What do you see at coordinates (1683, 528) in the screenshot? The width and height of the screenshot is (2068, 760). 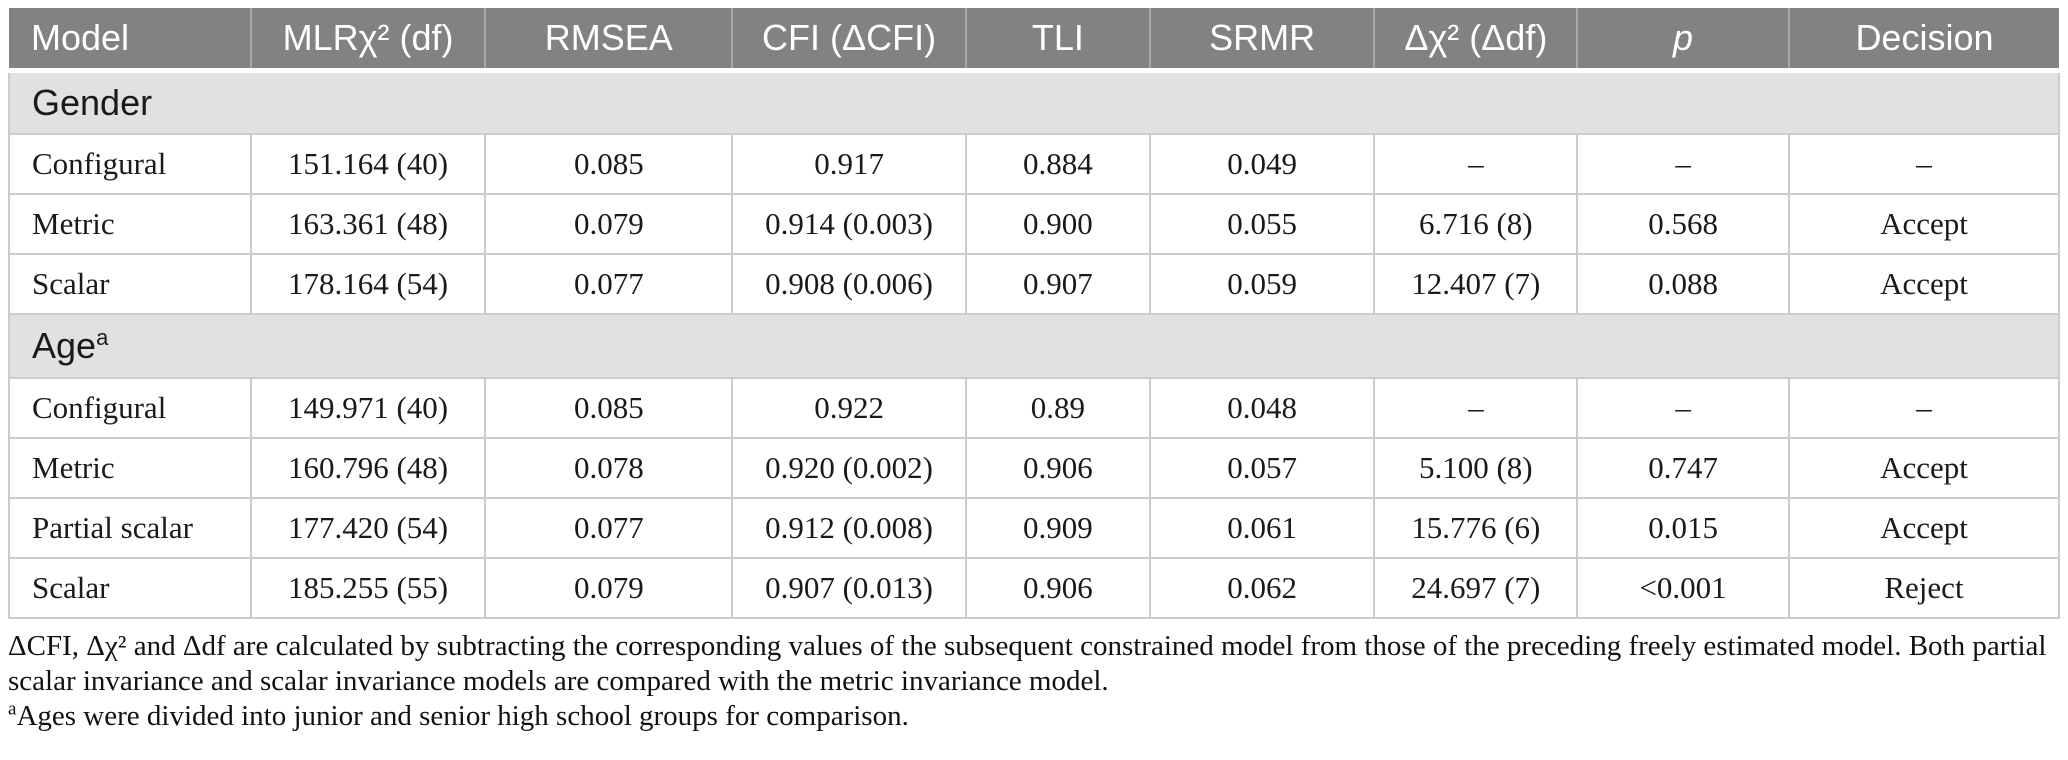 I see `table-cell: 0.015` at bounding box center [1683, 528].